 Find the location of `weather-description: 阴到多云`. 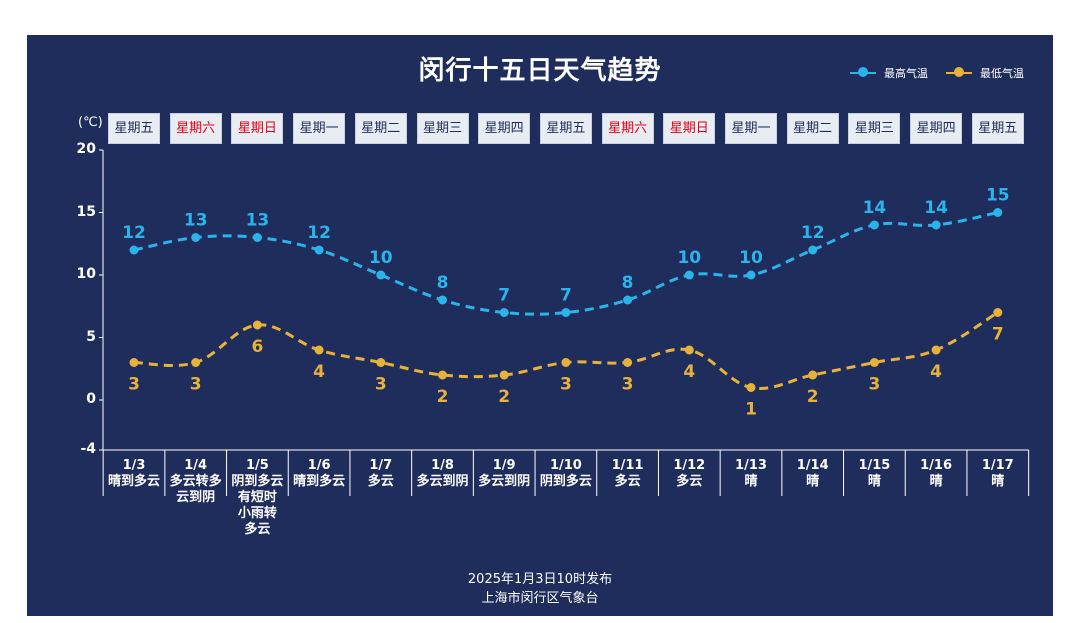

weather-description: 阴到多云 is located at coordinates (565, 481).